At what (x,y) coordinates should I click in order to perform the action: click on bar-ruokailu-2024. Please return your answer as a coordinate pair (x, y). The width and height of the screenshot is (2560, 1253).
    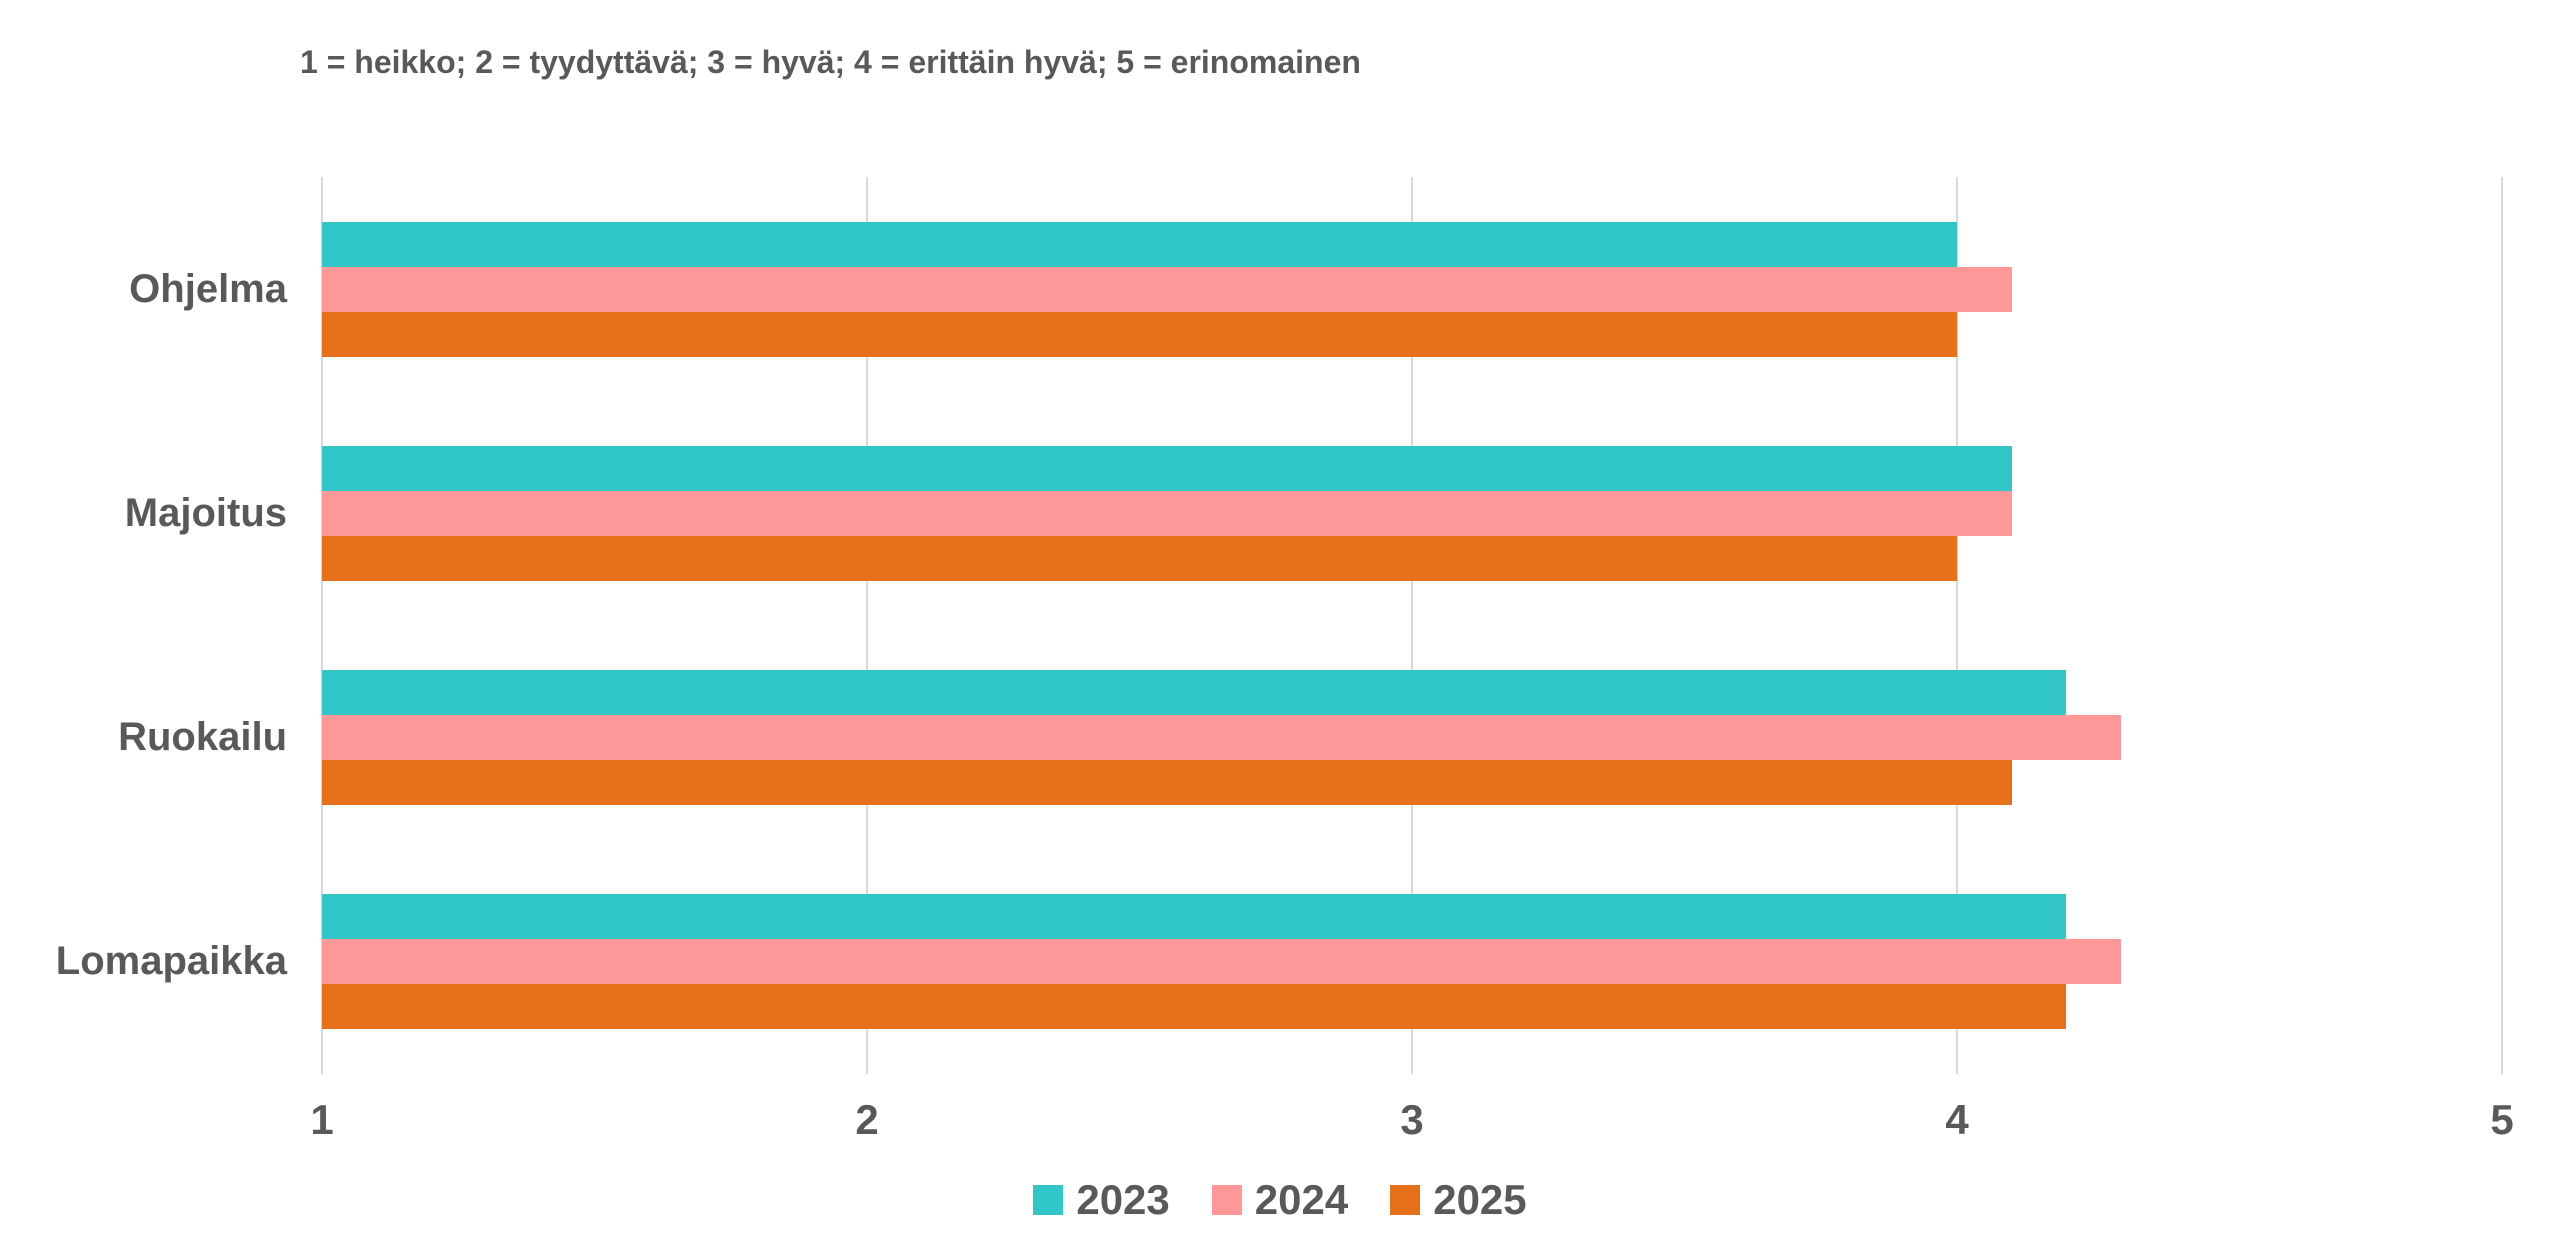
    Looking at the image, I should click on (1221, 738).